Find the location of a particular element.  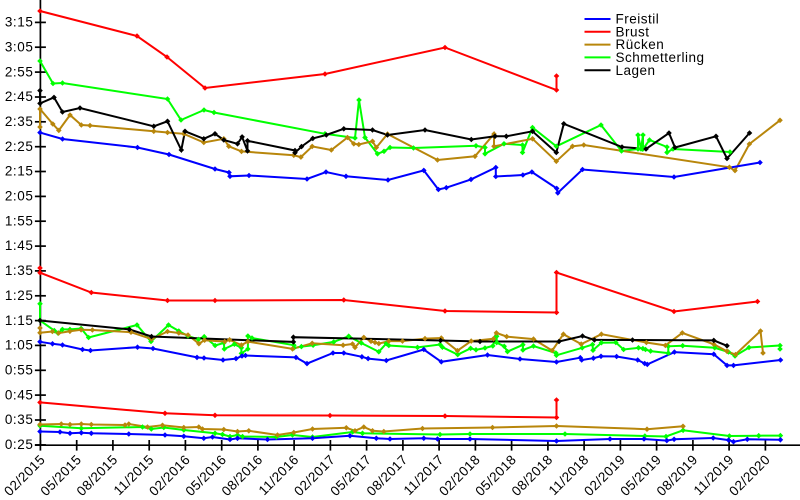

svg-text: Lagen is located at coordinates (636, 70).